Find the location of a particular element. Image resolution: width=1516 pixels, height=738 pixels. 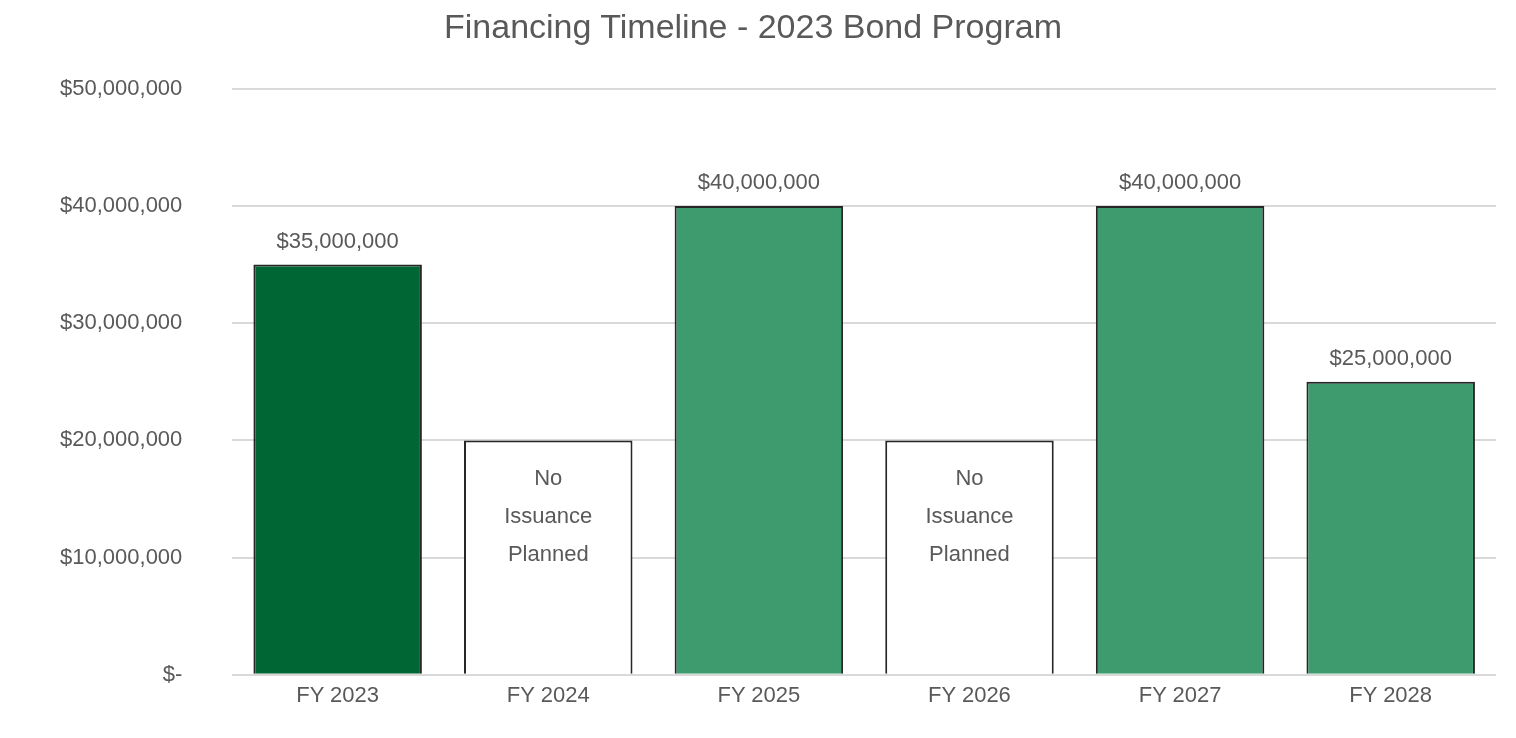

x-tick-label: FY 2026 is located at coordinates (969, 695).